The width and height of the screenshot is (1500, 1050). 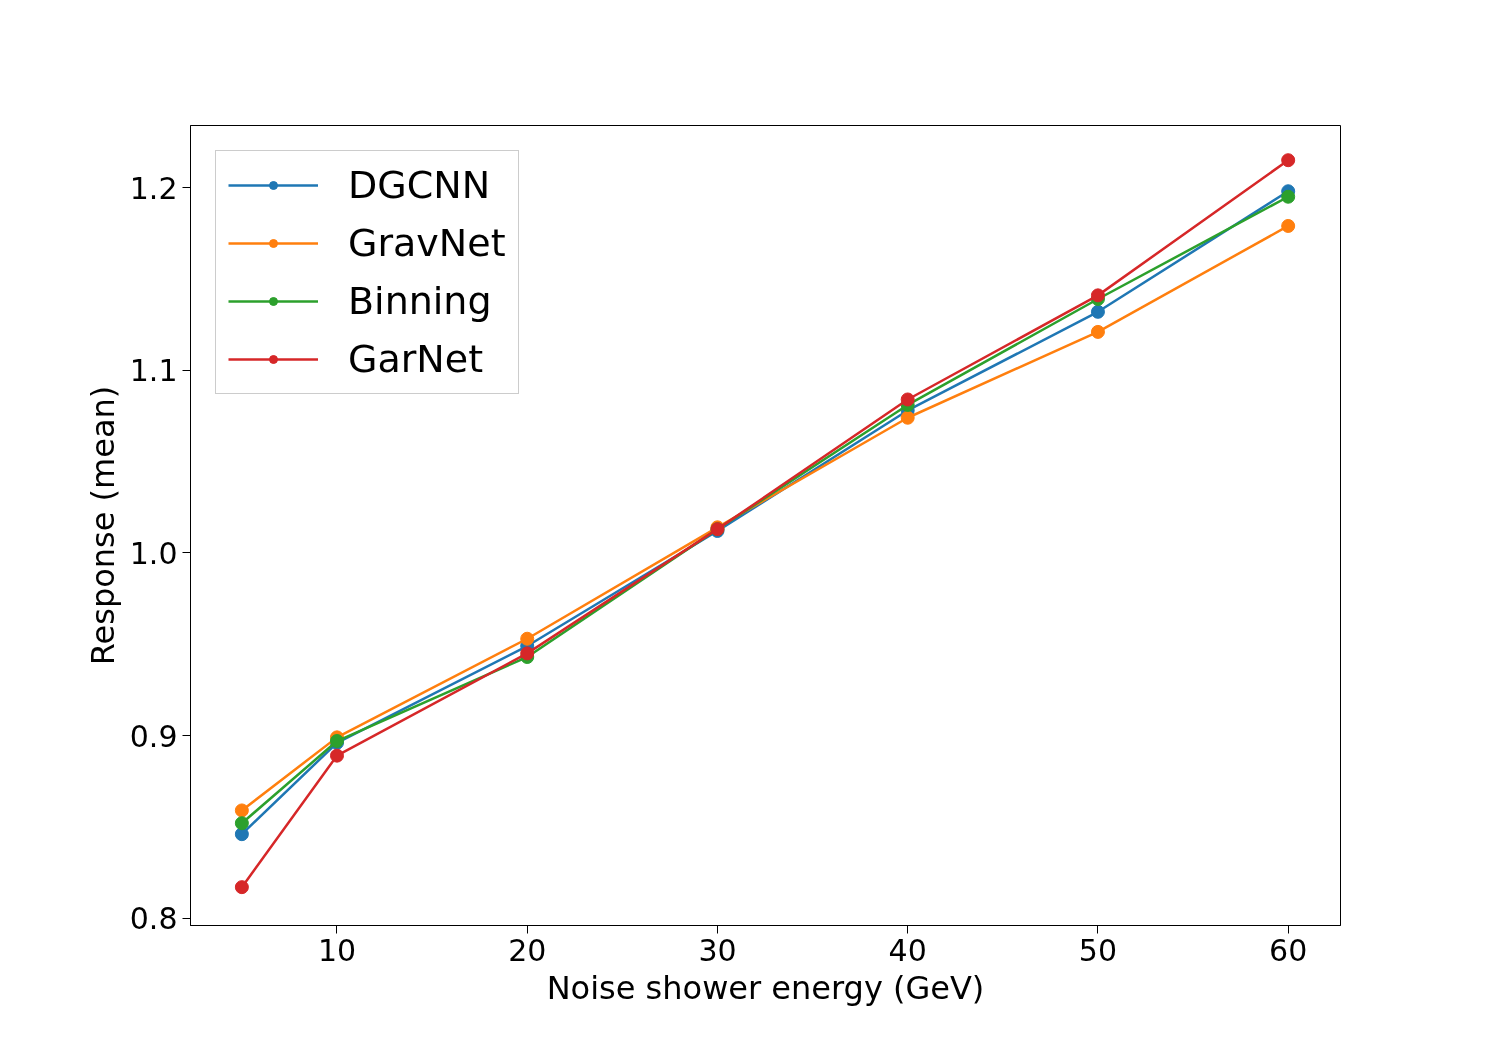 I want to click on x-tick-label: 50, so click(x=1098, y=950).